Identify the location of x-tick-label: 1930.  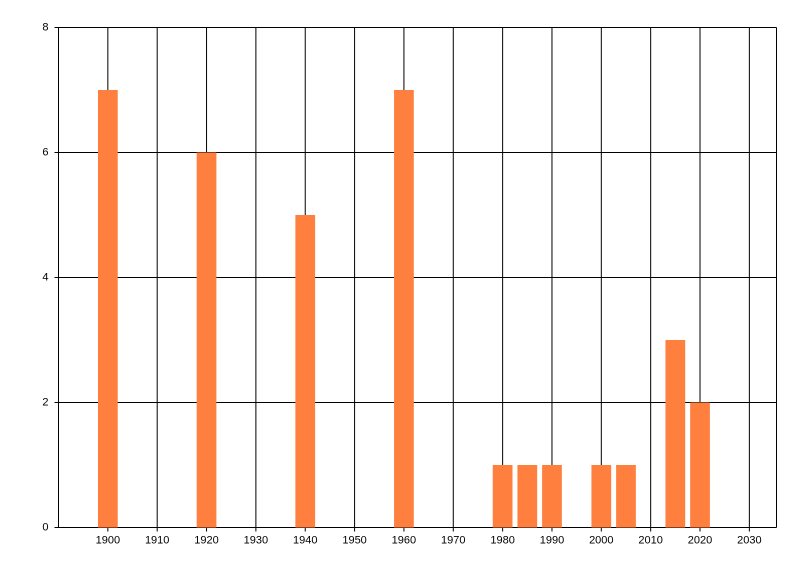
(256, 540).